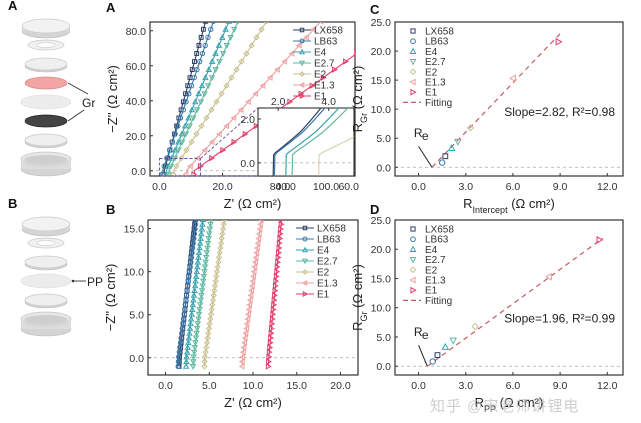 The image size is (641, 423). What do you see at coordinates (299, 142) in the screenshot?
I see `inset-series-LB63` at bounding box center [299, 142].